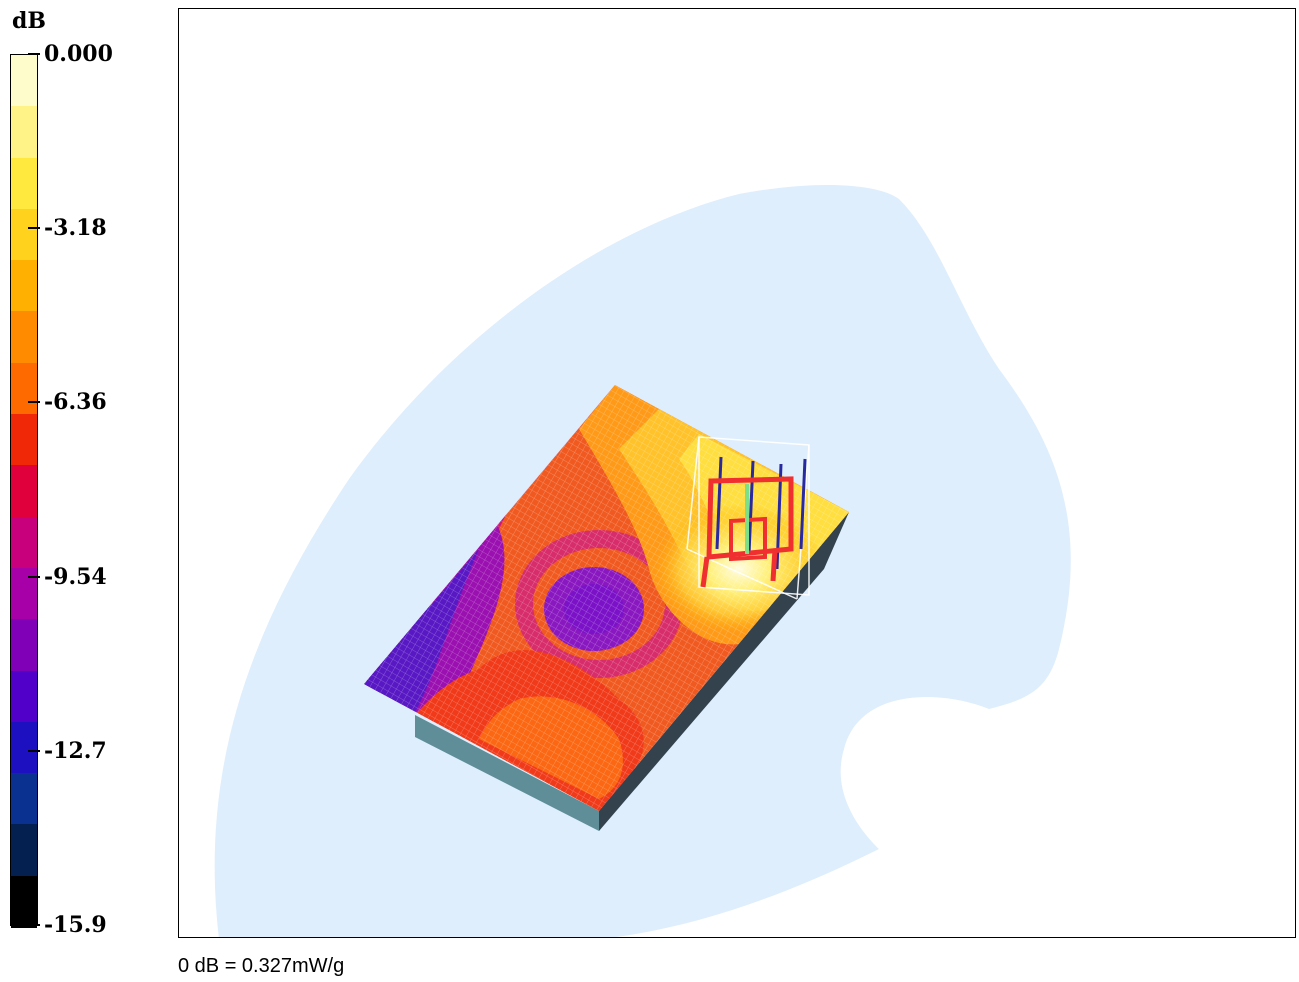  What do you see at coordinates (75, 402) in the screenshot?
I see `legend-tick-label: -6.36` at bounding box center [75, 402].